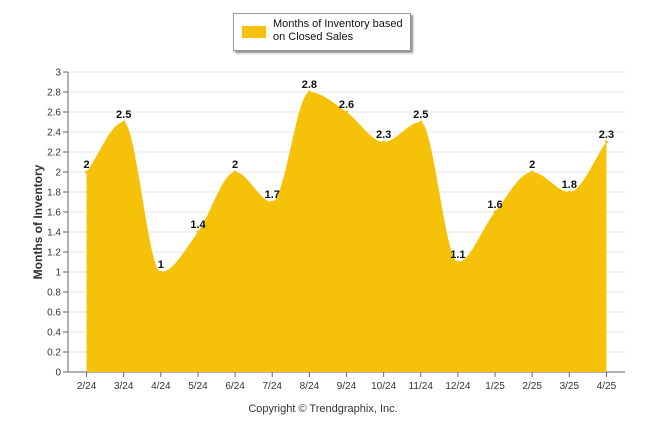 Image resolution: width=646 pixels, height=439 pixels. I want to click on x-tick-label: 4/25, so click(607, 386).